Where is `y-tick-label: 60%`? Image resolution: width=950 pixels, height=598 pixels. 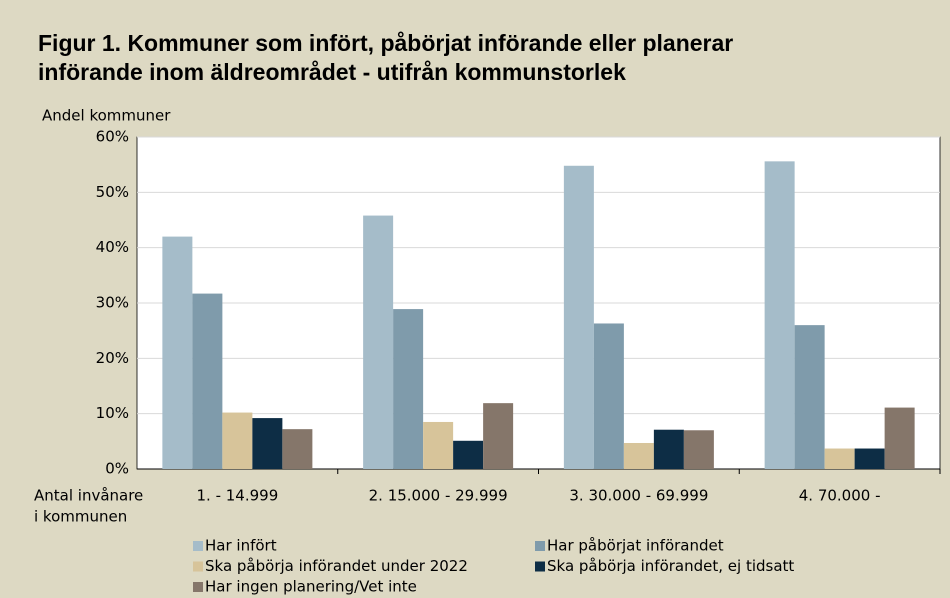 y-tick-label: 60% is located at coordinates (112, 137).